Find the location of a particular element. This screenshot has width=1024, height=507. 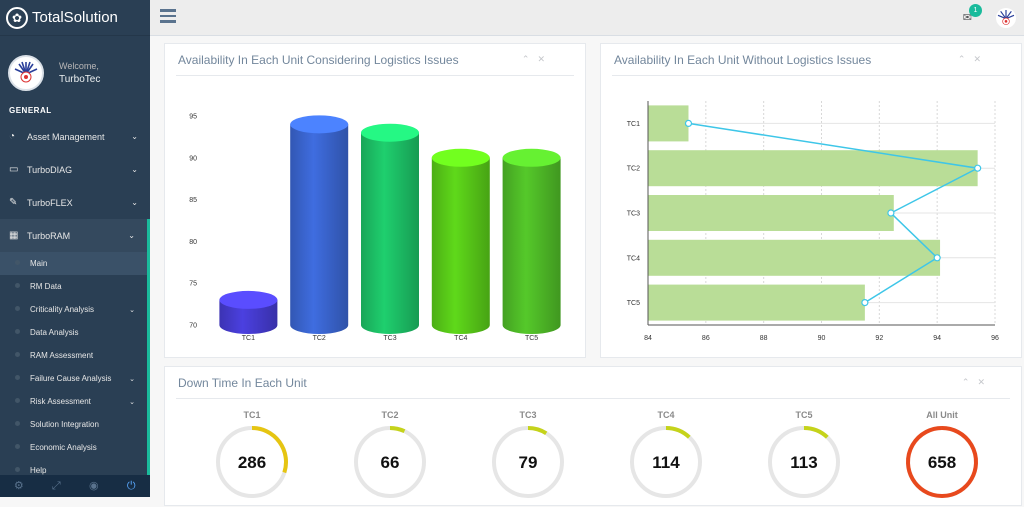

submenu-criticality-analysis: Criticality Analysis ⌄ is located at coordinates (73, 309).